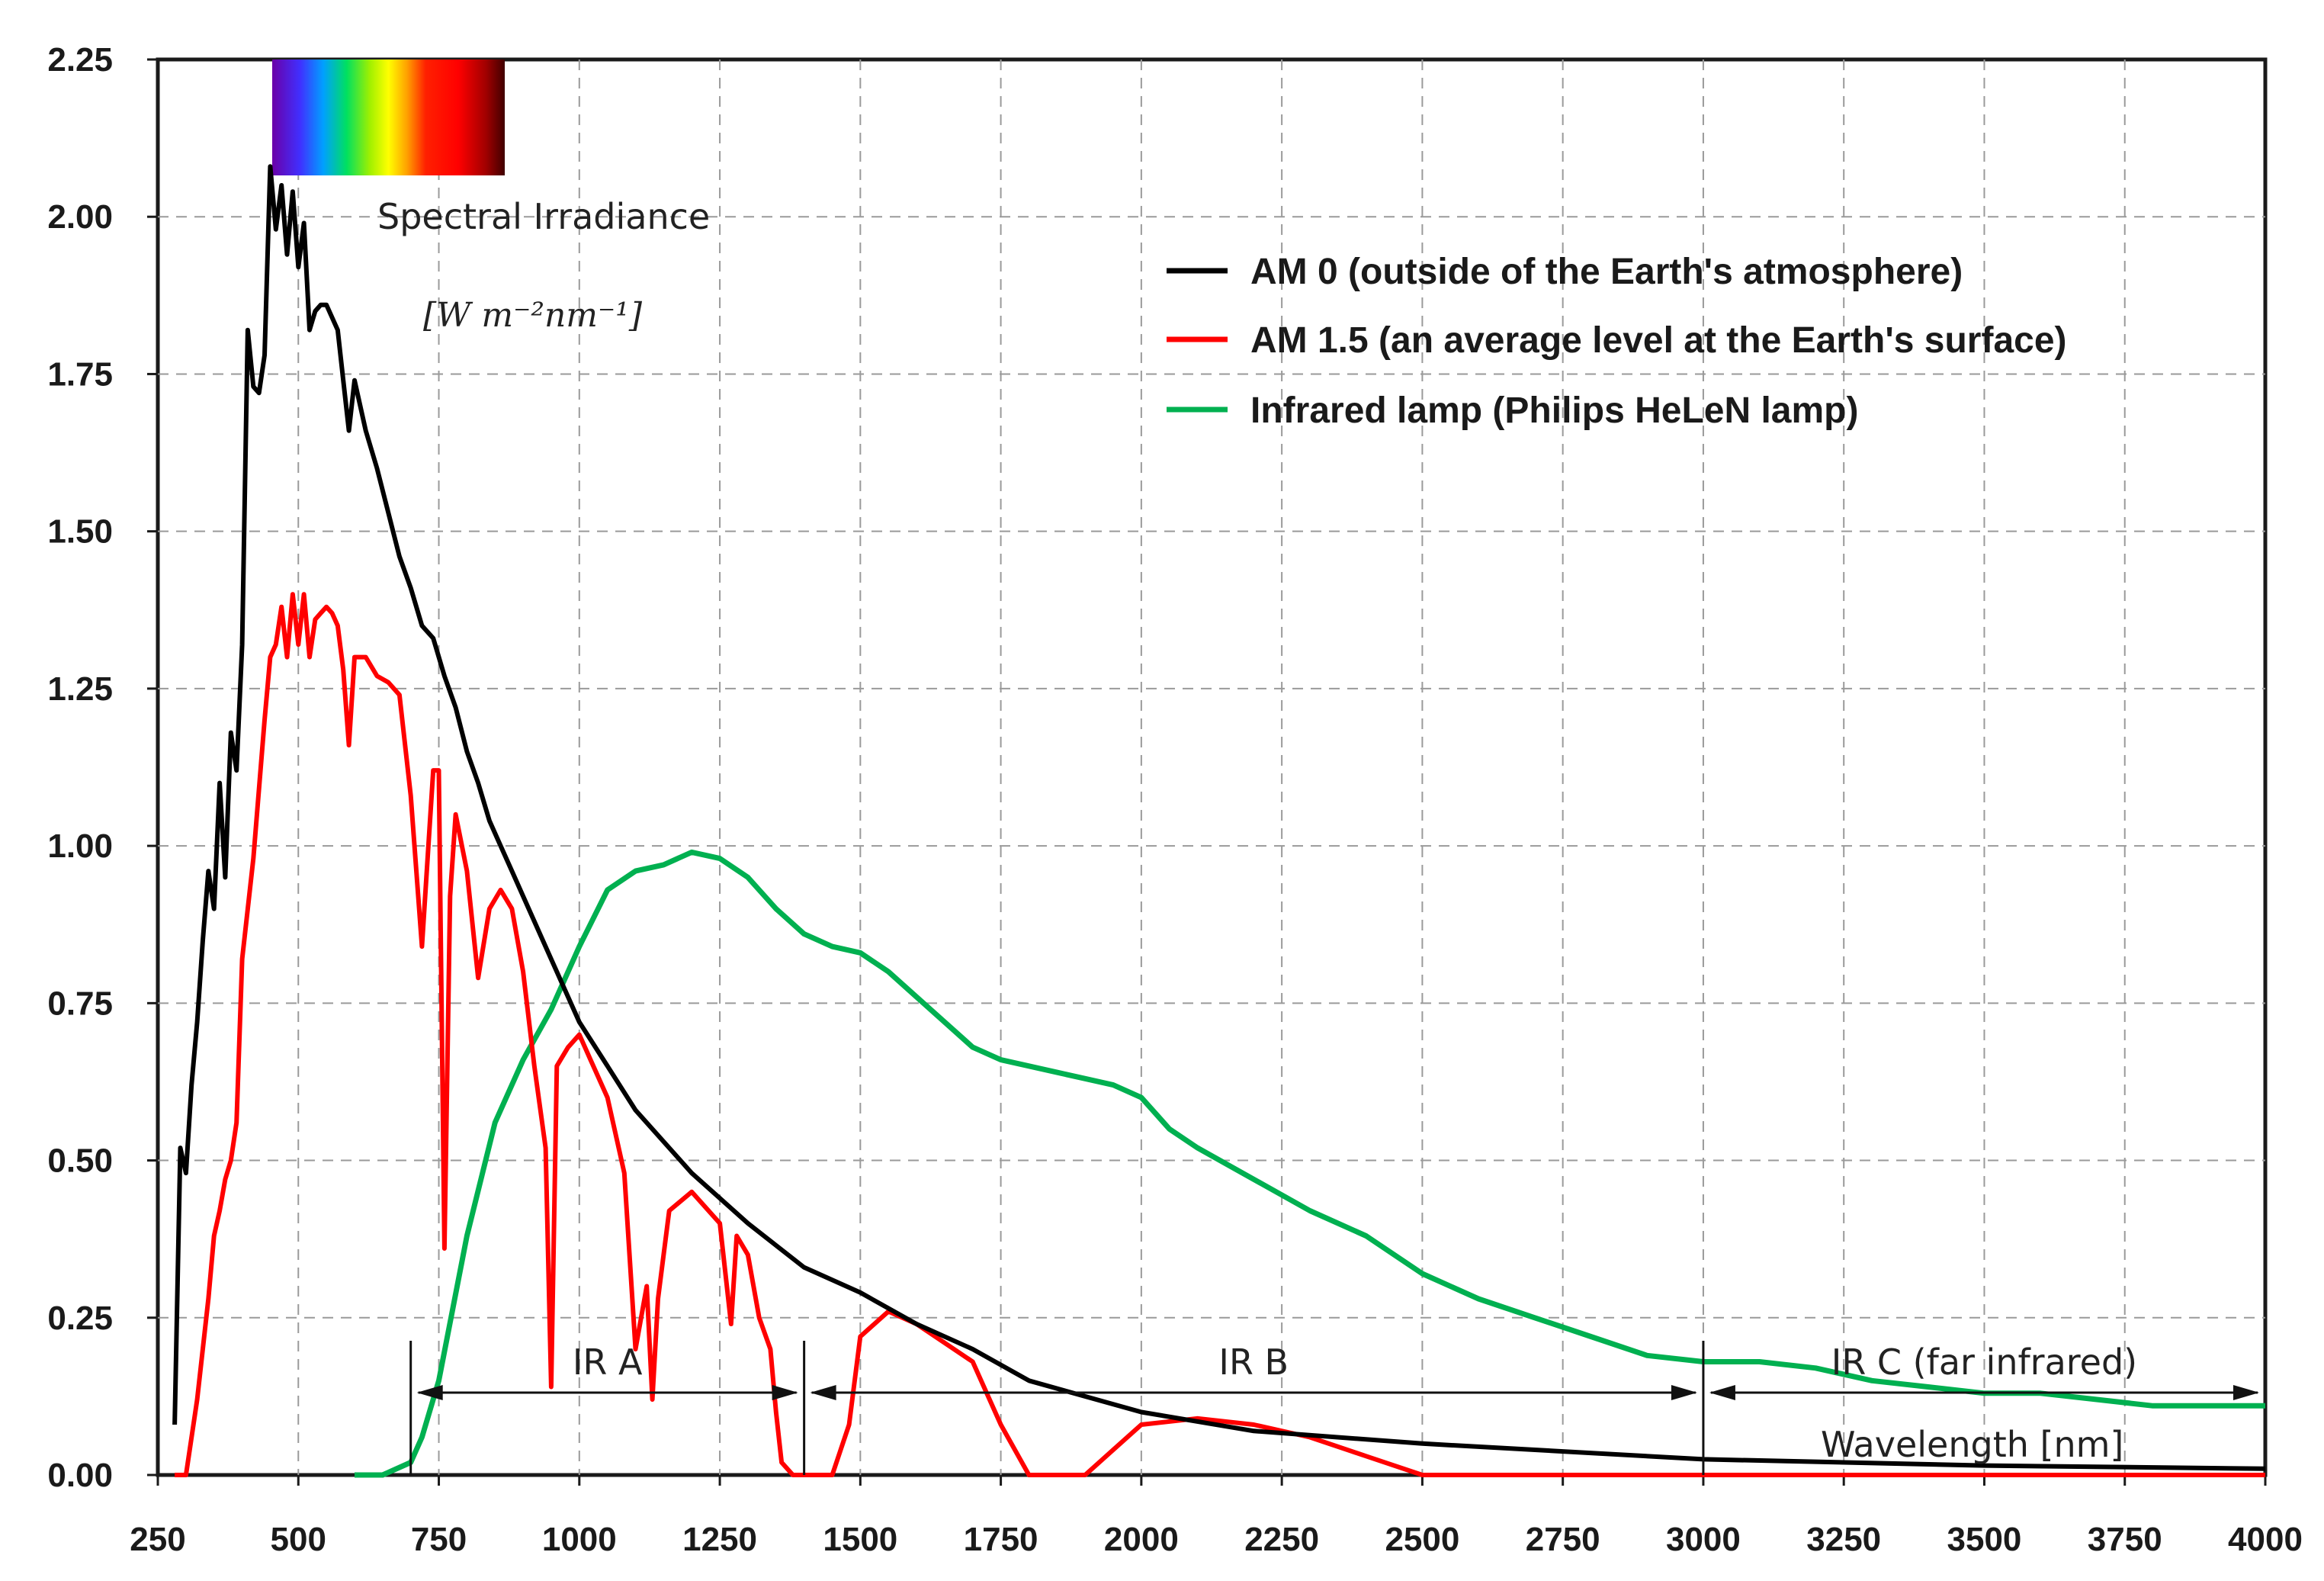 Image resolution: width=2324 pixels, height=1581 pixels. What do you see at coordinates (299, 1540) in the screenshot?
I see `x-tick-label: 500` at bounding box center [299, 1540].